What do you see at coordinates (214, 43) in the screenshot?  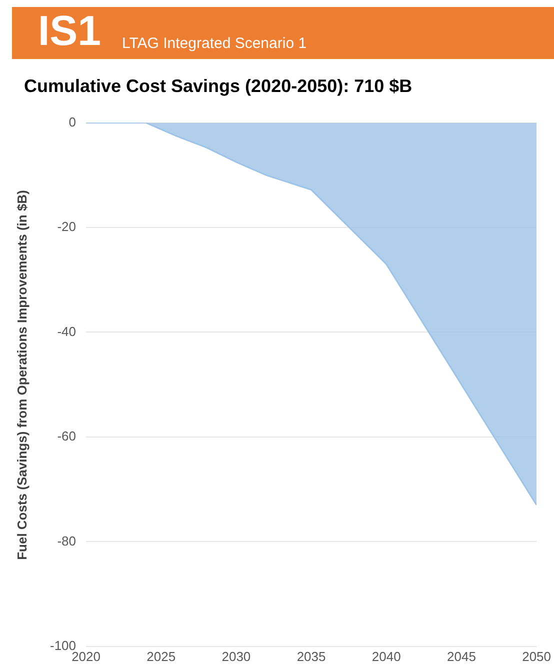 I see `text: LTAG Integrated Scenario 1` at bounding box center [214, 43].